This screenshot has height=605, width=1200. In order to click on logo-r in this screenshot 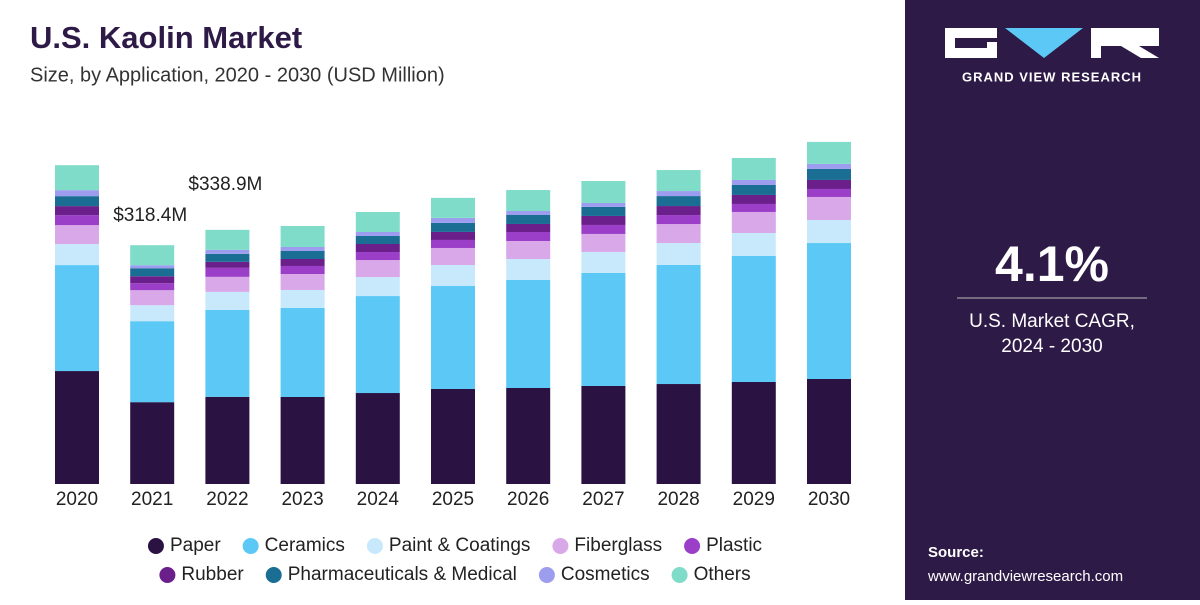, I will do `click(1125, 43)`.